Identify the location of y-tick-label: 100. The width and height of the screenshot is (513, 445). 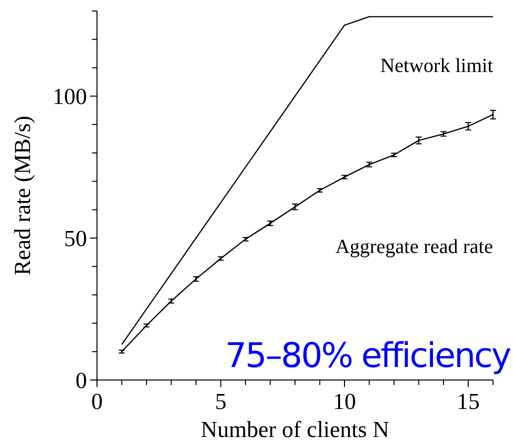
(69, 97).